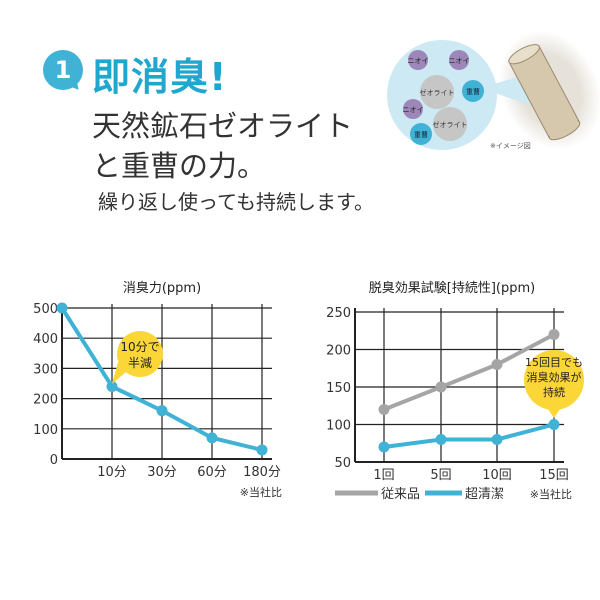  Describe the element at coordinates (162, 288) in the screenshot. I see `chart-title: 消臭力(ppm)` at that location.